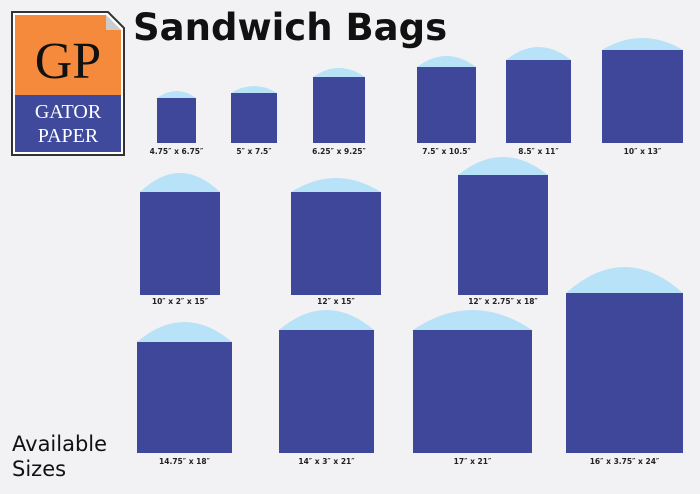 Image resolution: width=700 pixels, height=494 pixels. Describe the element at coordinates (68, 123) in the screenshot. I see `logo-bottom` at that location.